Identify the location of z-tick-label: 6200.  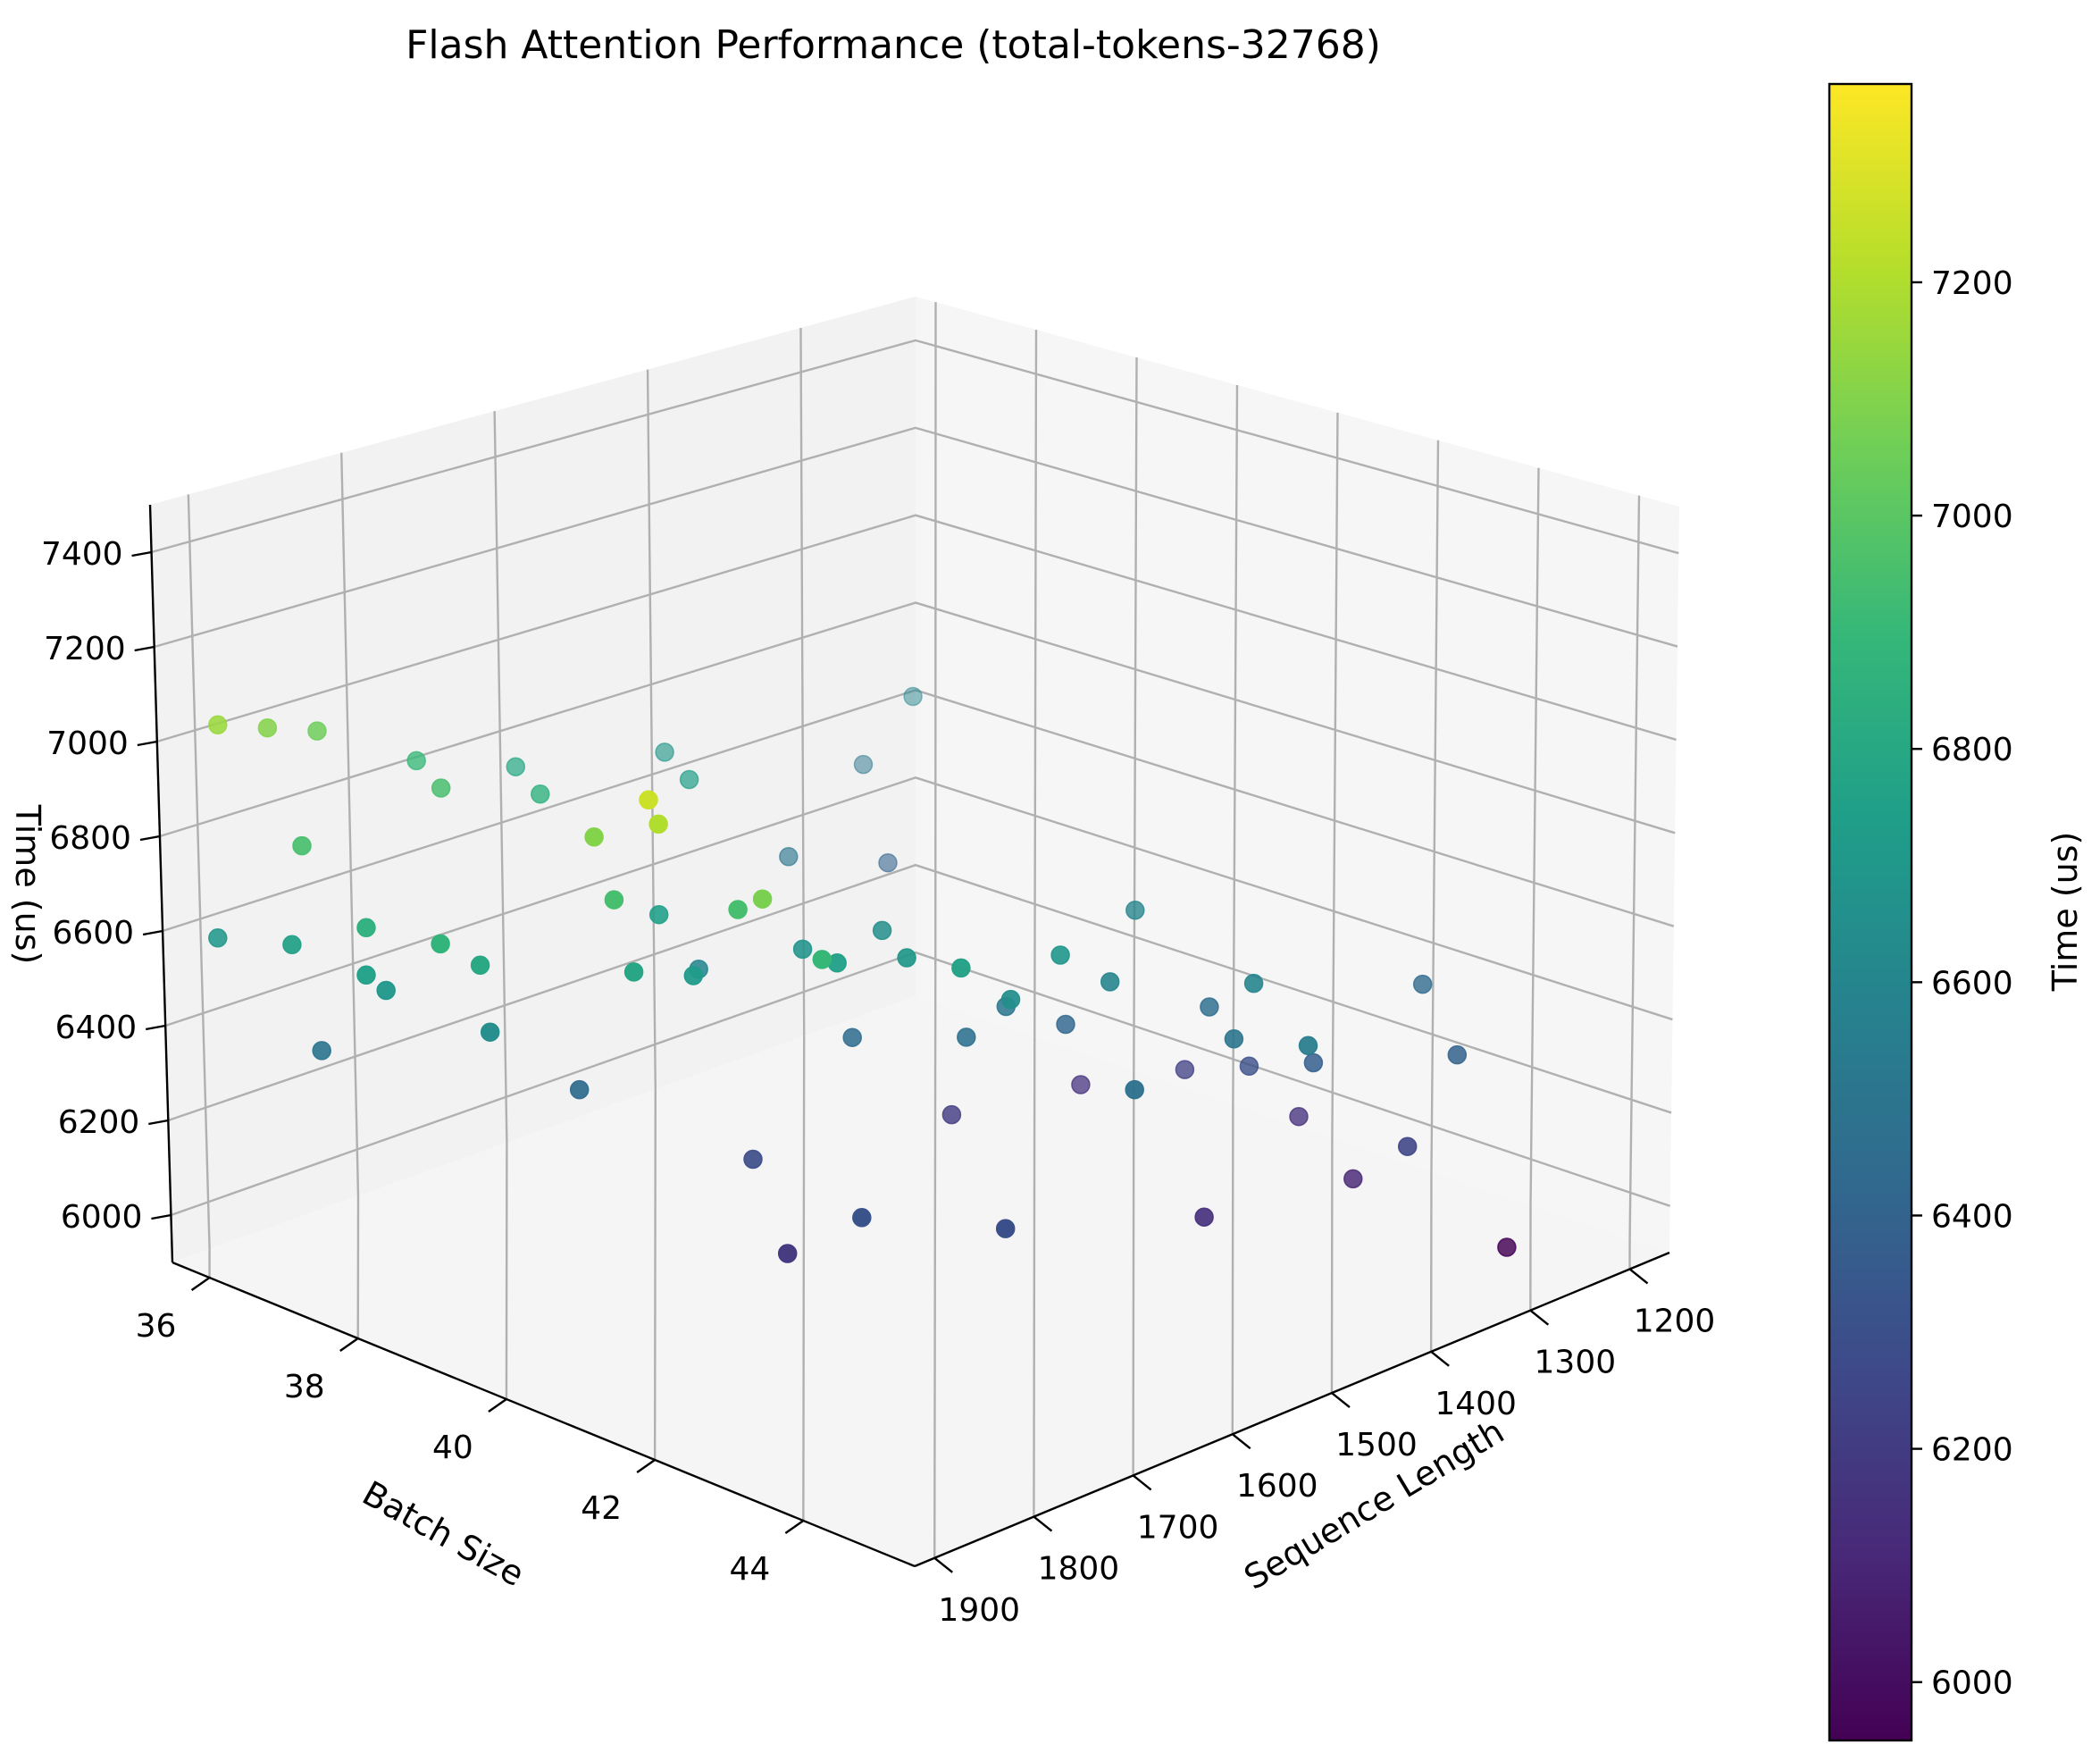
(99, 1122).